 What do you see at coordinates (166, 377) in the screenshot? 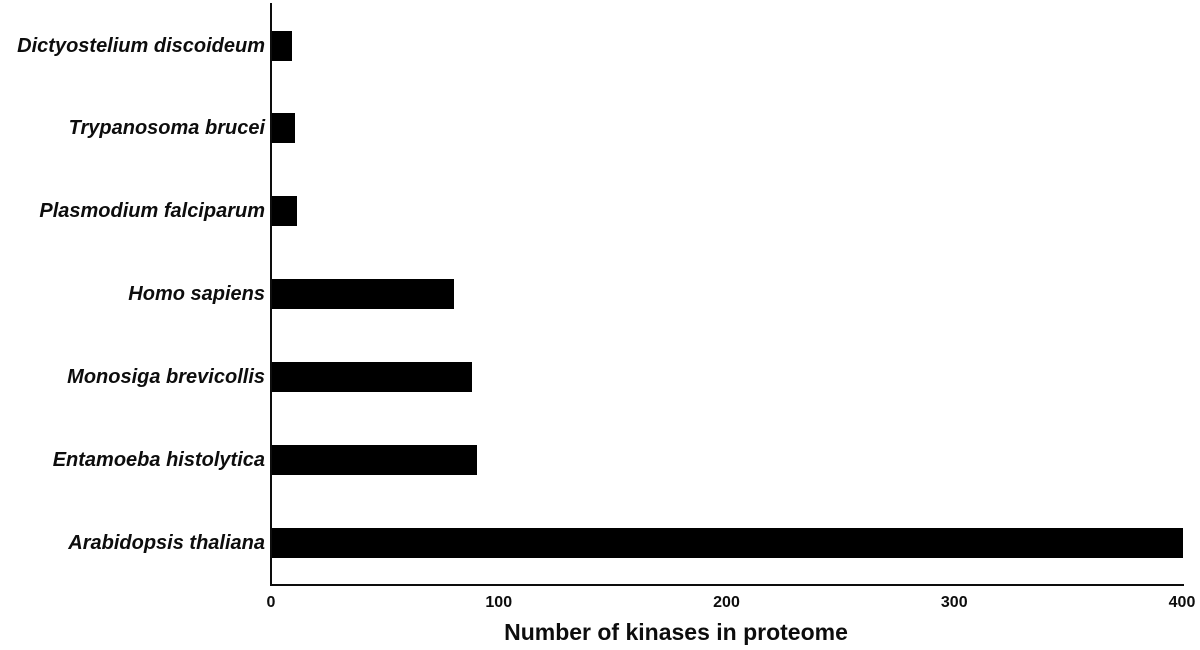
I see `category-label-monosiga-brevicollis: Monosiga brevicollis` at bounding box center [166, 377].